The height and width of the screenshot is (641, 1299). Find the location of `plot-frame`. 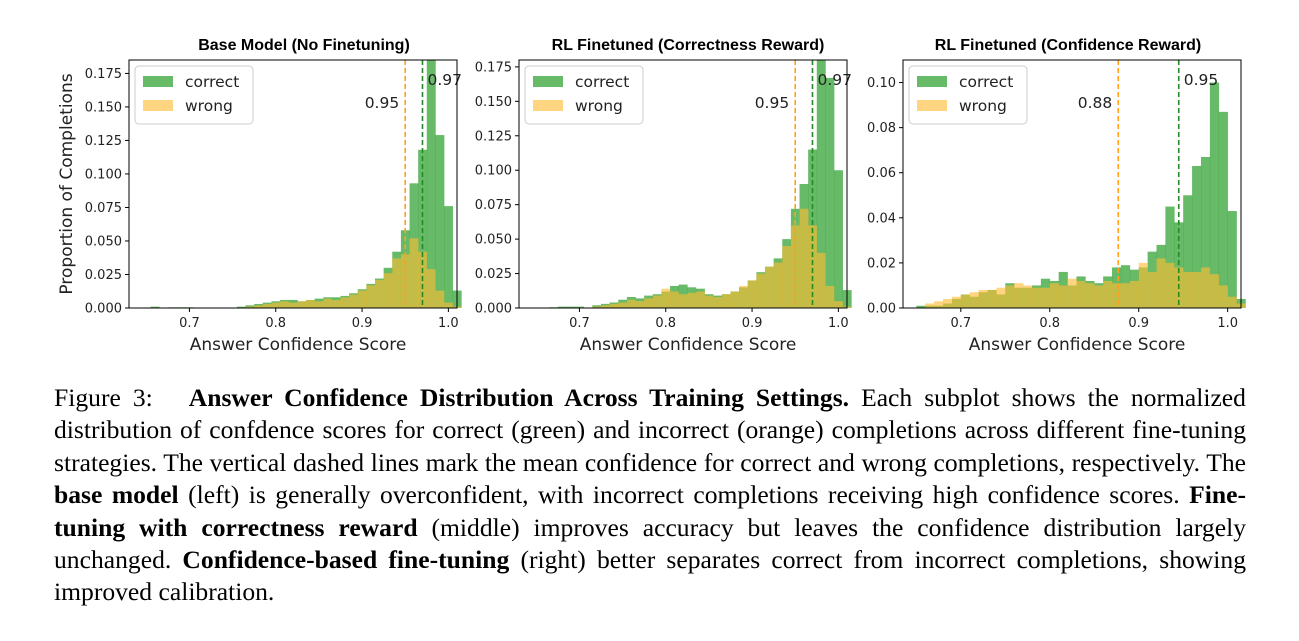

plot-frame is located at coordinates (683, 184).